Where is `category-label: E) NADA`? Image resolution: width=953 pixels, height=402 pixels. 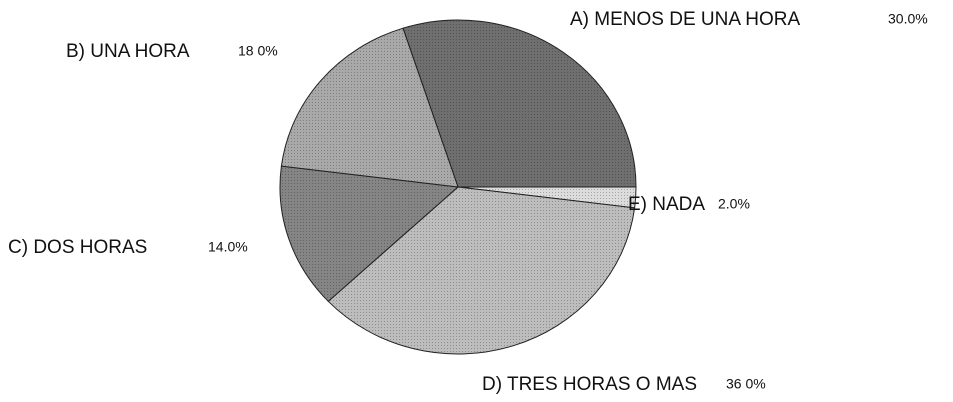 category-label: E) NADA is located at coordinates (666, 204).